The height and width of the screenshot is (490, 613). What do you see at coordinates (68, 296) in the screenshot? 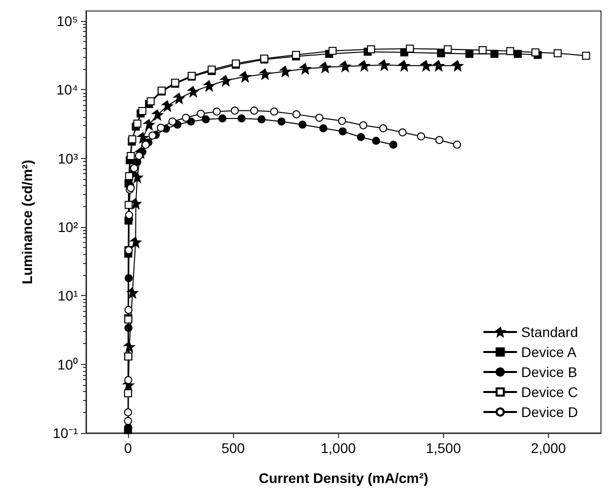
I see `y-tick-label: 10¹` at bounding box center [68, 296].